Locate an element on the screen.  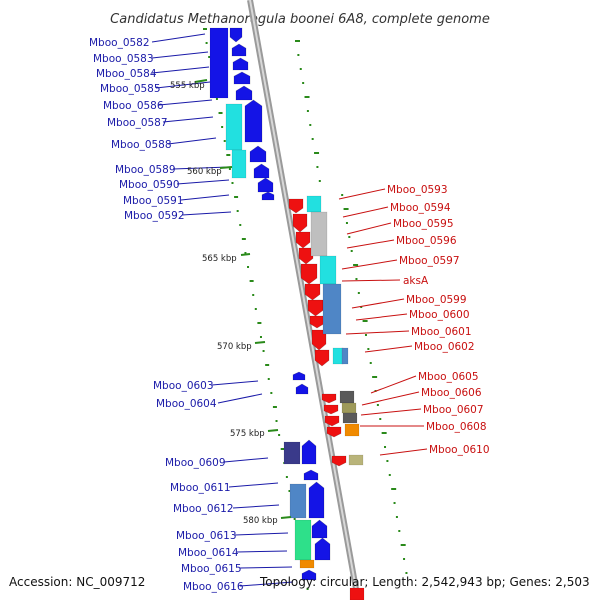
gene-label-mboo-0612: Mboo_0612 is located at coordinates (203, 509).